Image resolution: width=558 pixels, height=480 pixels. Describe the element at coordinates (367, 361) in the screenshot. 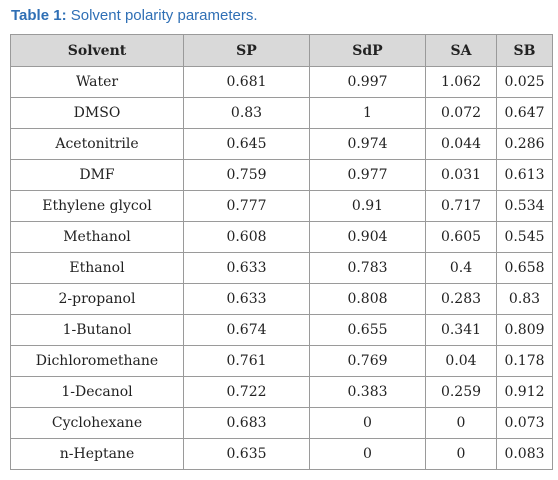

I see `cell-sdp: 0.769` at that location.